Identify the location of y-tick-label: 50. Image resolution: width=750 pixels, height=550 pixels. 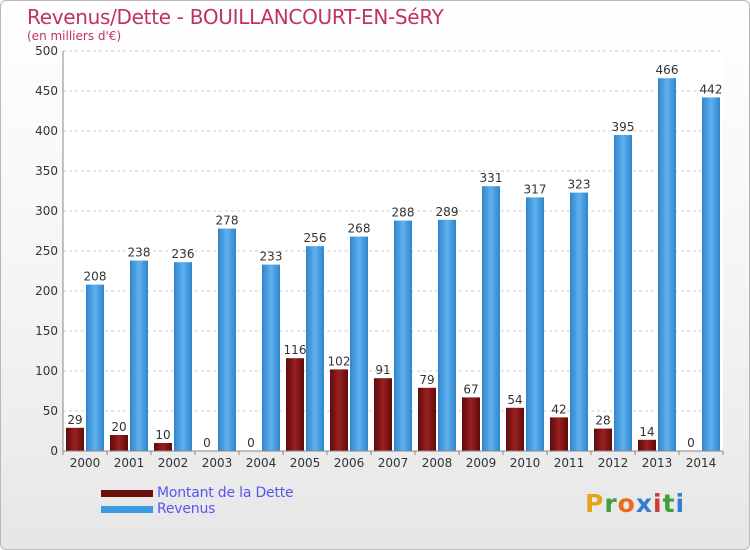
(50, 411).